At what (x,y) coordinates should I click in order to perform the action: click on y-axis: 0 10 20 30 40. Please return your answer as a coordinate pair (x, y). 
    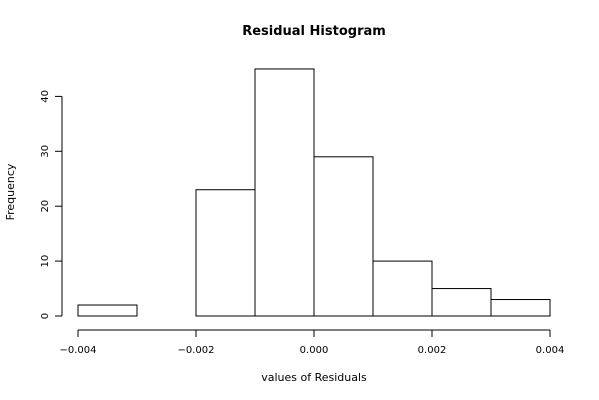
    Looking at the image, I should click on (51, 204).